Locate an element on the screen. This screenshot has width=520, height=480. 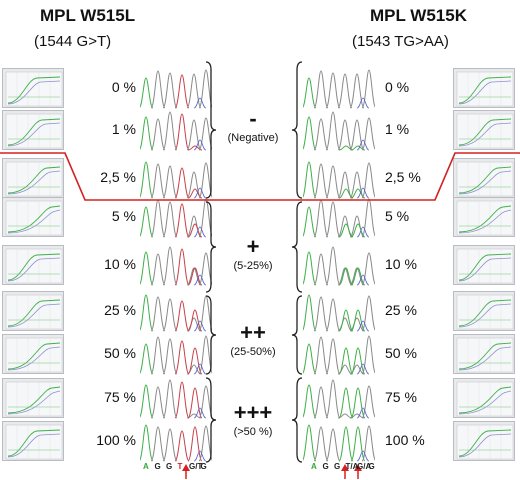
grade-negative-symbol: - is located at coordinates (253, 118).